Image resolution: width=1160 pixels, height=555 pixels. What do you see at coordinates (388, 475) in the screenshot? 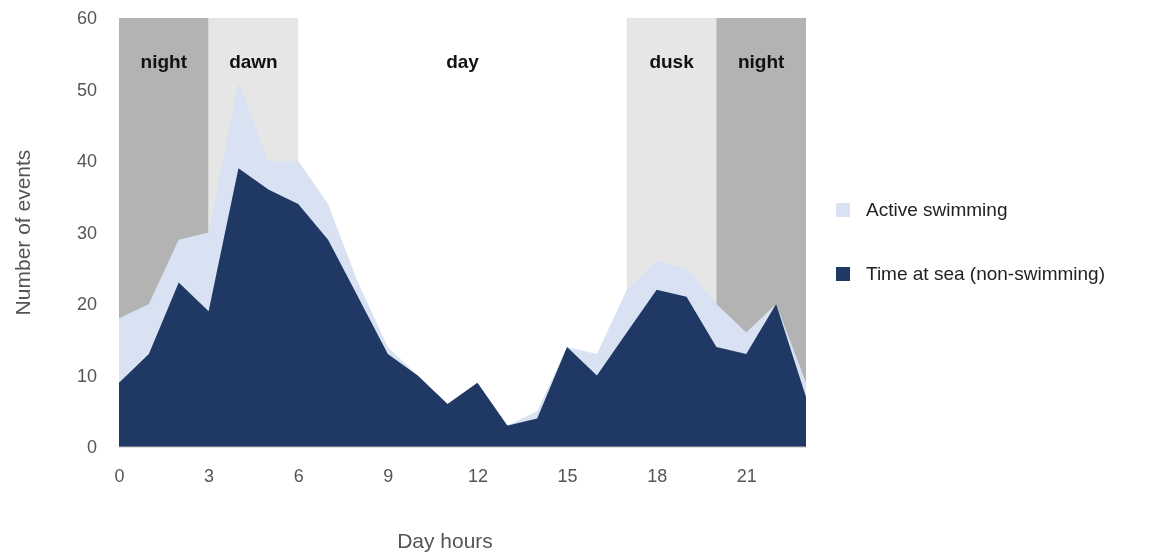
I see `x-tick-label: 9` at bounding box center [388, 475].